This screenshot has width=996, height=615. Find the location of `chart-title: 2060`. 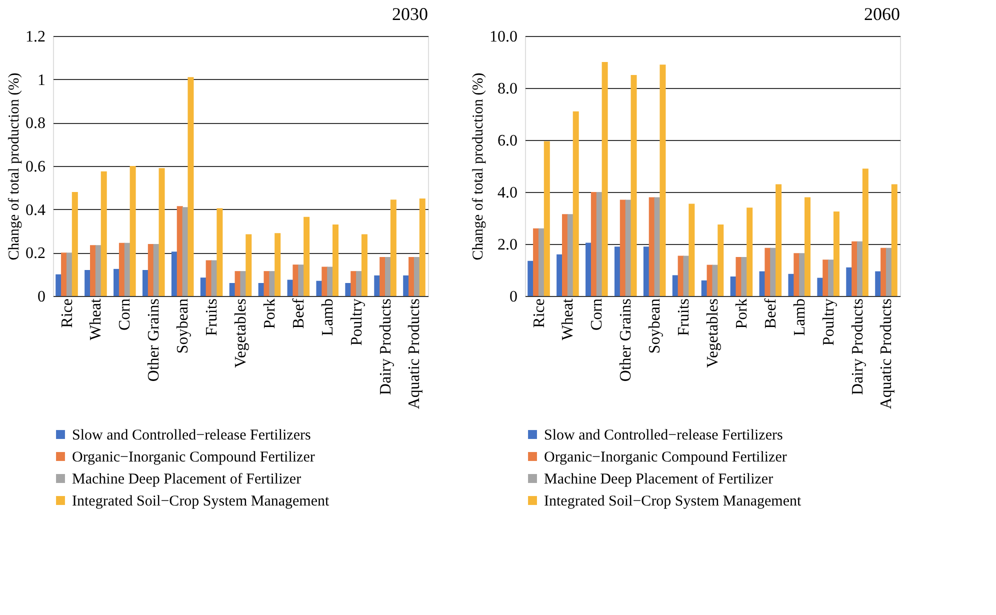

chart-title: 2060 is located at coordinates (882, 14).